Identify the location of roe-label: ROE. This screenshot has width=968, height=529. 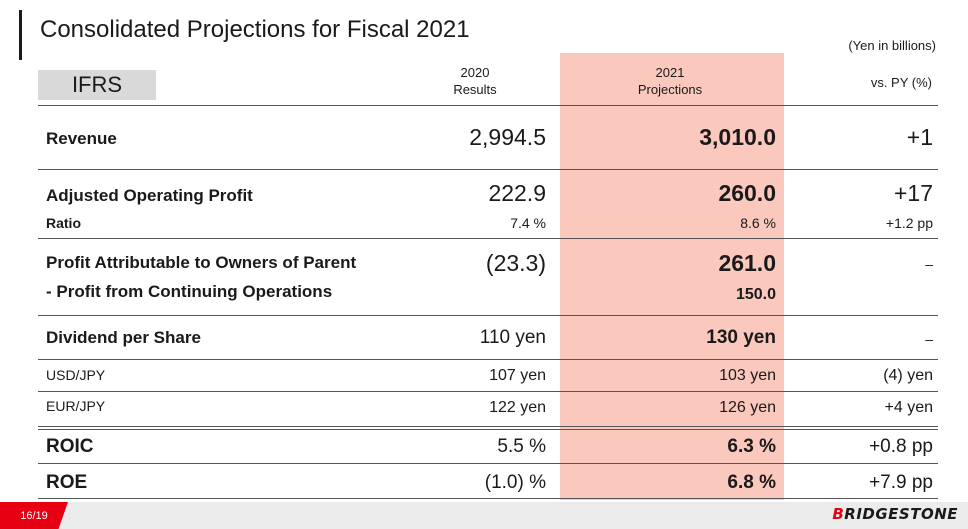
(67, 482).